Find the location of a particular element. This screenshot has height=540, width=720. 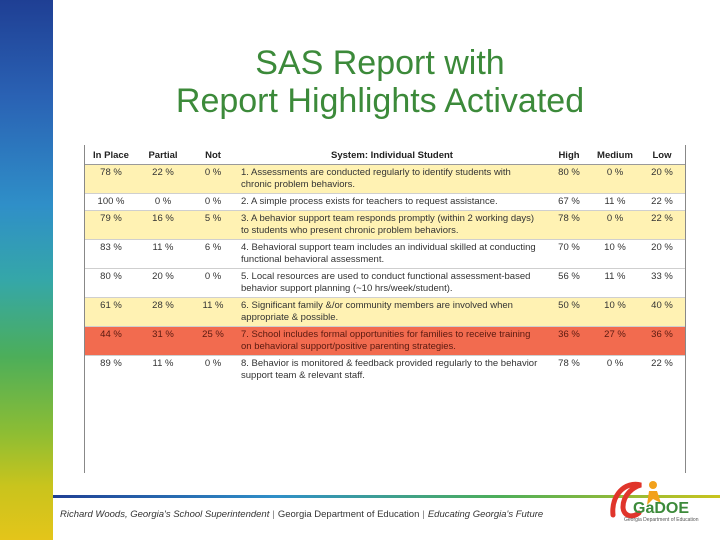

table-right-border is located at coordinates (685, 309).